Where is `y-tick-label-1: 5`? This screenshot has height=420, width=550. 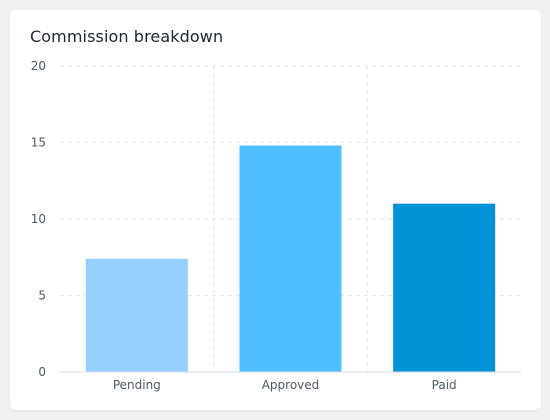 y-tick-label-1: 5 is located at coordinates (42, 296).